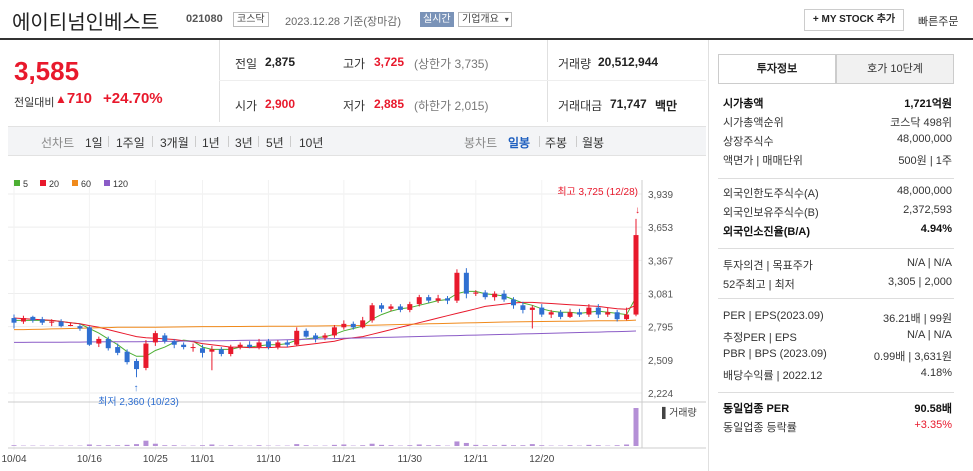  Describe the element at coordinates (519, 143) in the screenshot. I see `daily-candle-tab: 일봉` at that location.